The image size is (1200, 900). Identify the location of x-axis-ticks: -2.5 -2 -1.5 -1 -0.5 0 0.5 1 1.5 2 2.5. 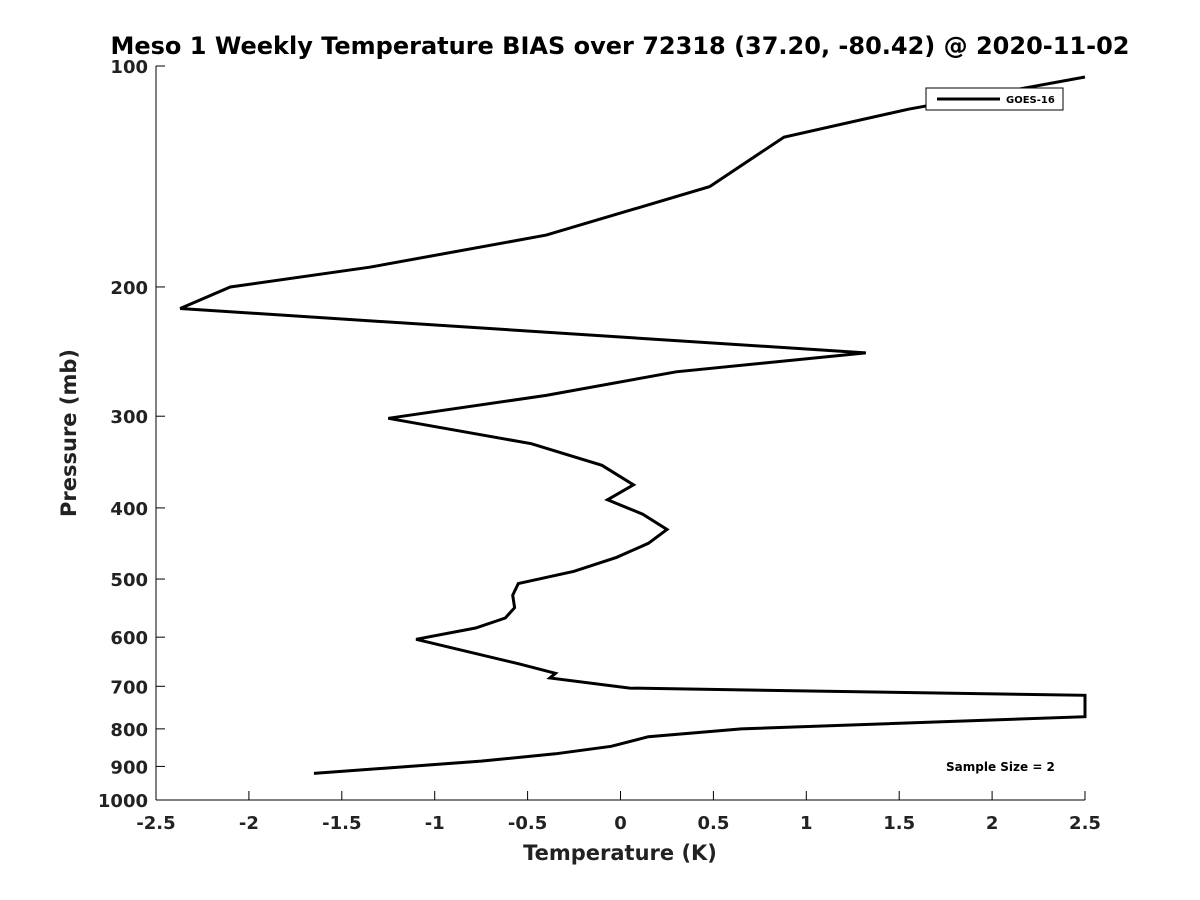
(618, 812).